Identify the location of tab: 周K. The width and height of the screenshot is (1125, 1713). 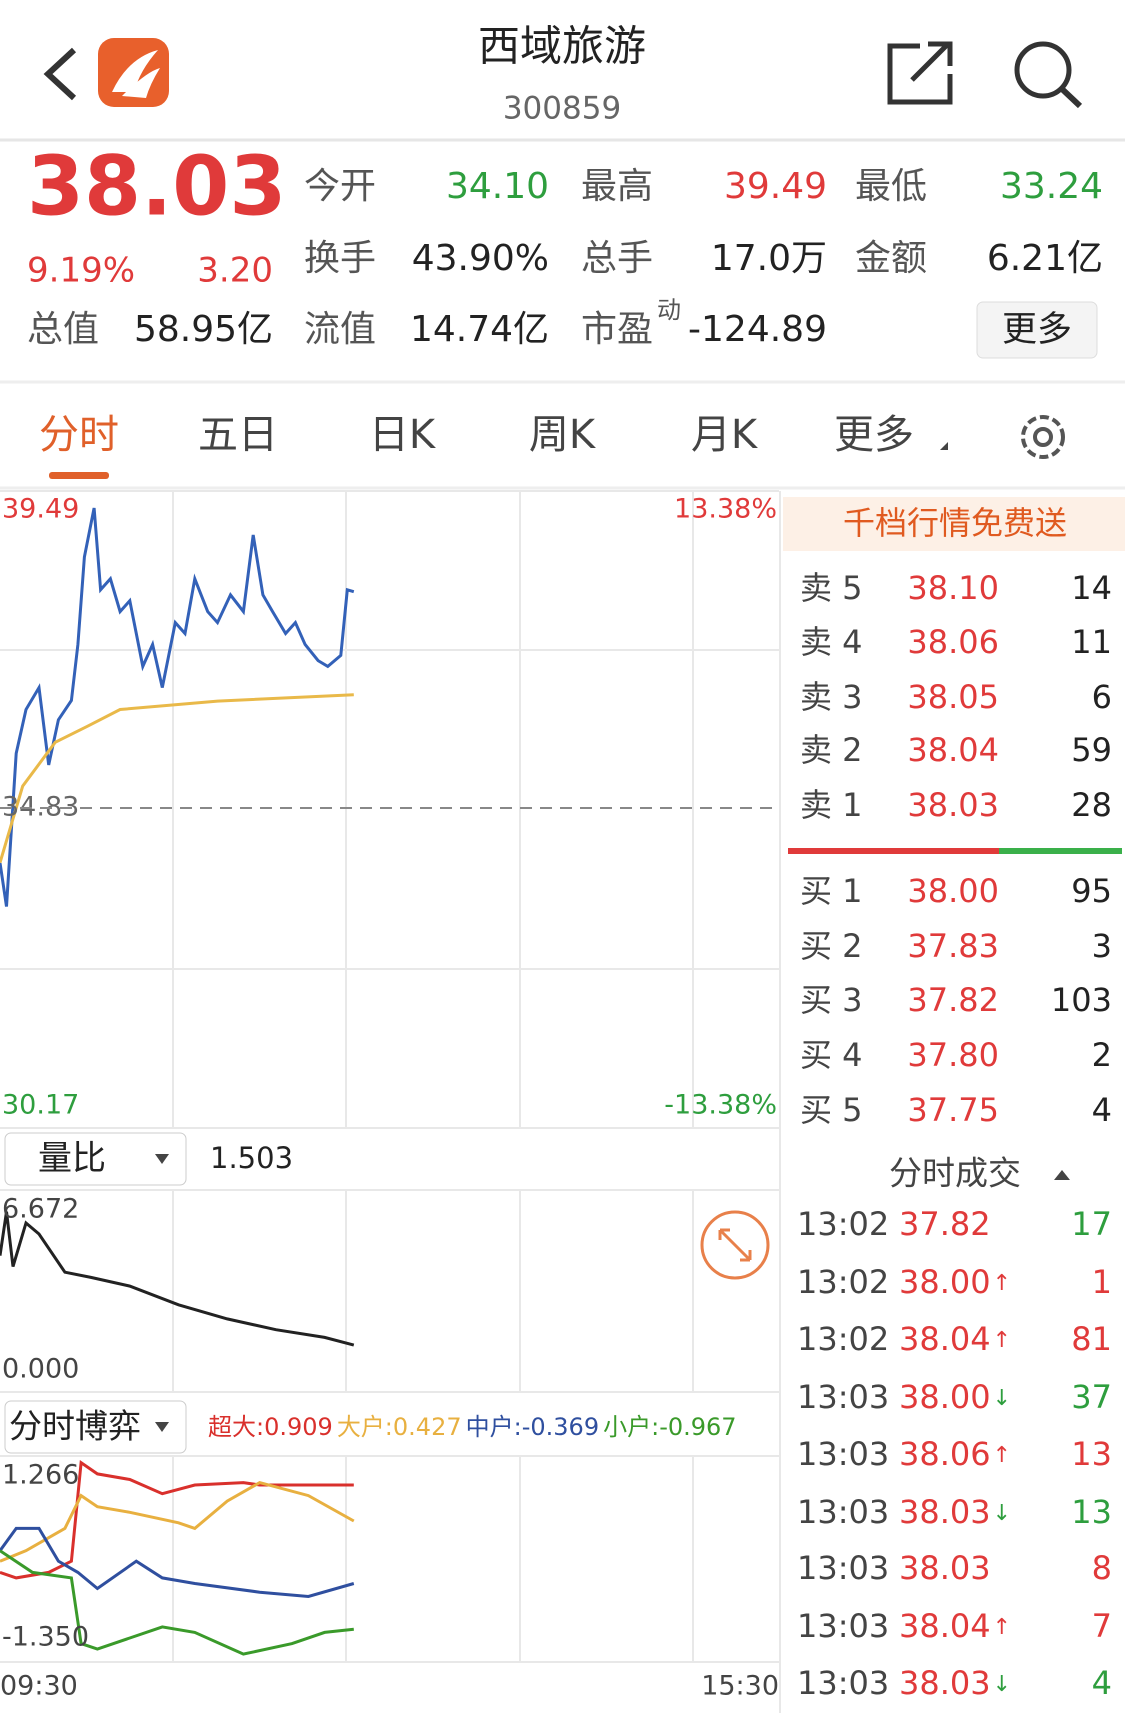
(563, 435).